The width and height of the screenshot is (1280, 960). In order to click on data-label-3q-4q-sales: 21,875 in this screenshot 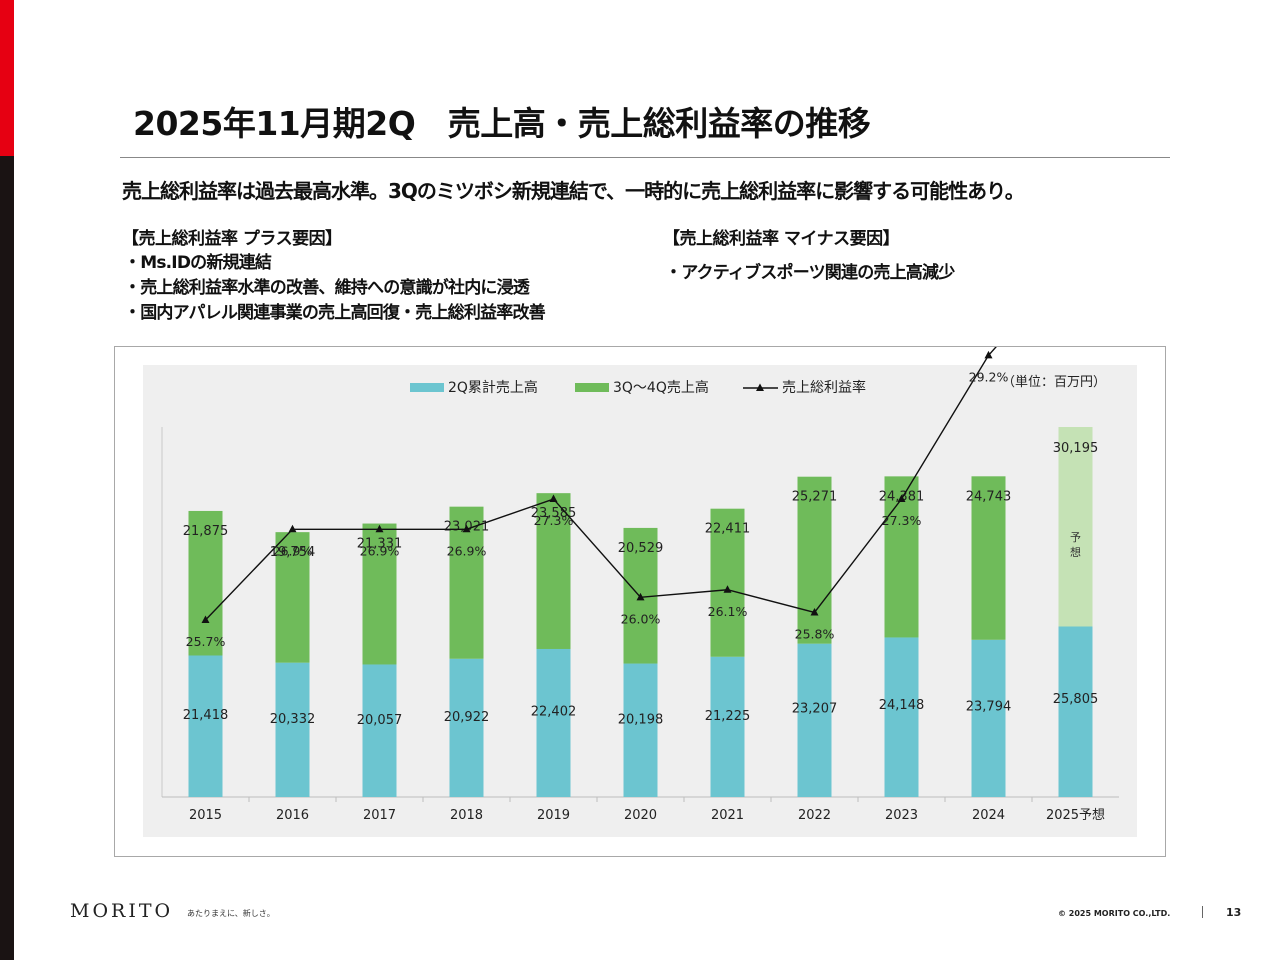, I will do `click(206, 531)`.